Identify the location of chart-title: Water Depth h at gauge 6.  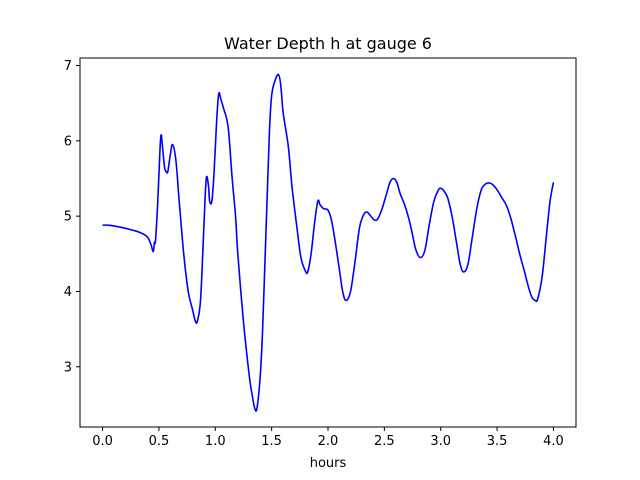
(328, 43).